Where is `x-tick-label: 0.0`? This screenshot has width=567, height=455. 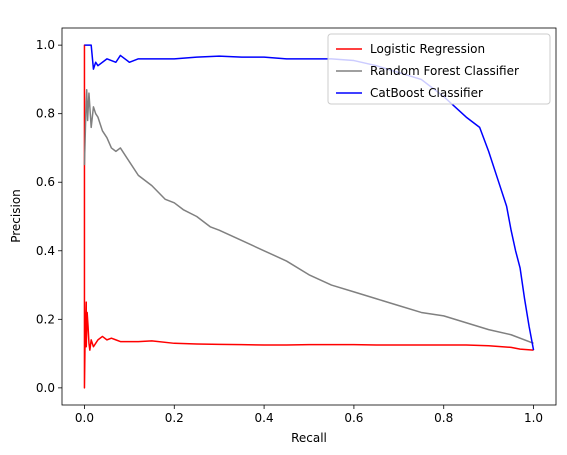
x-tick-label: 0.0 is located at coordinates (84, 418).